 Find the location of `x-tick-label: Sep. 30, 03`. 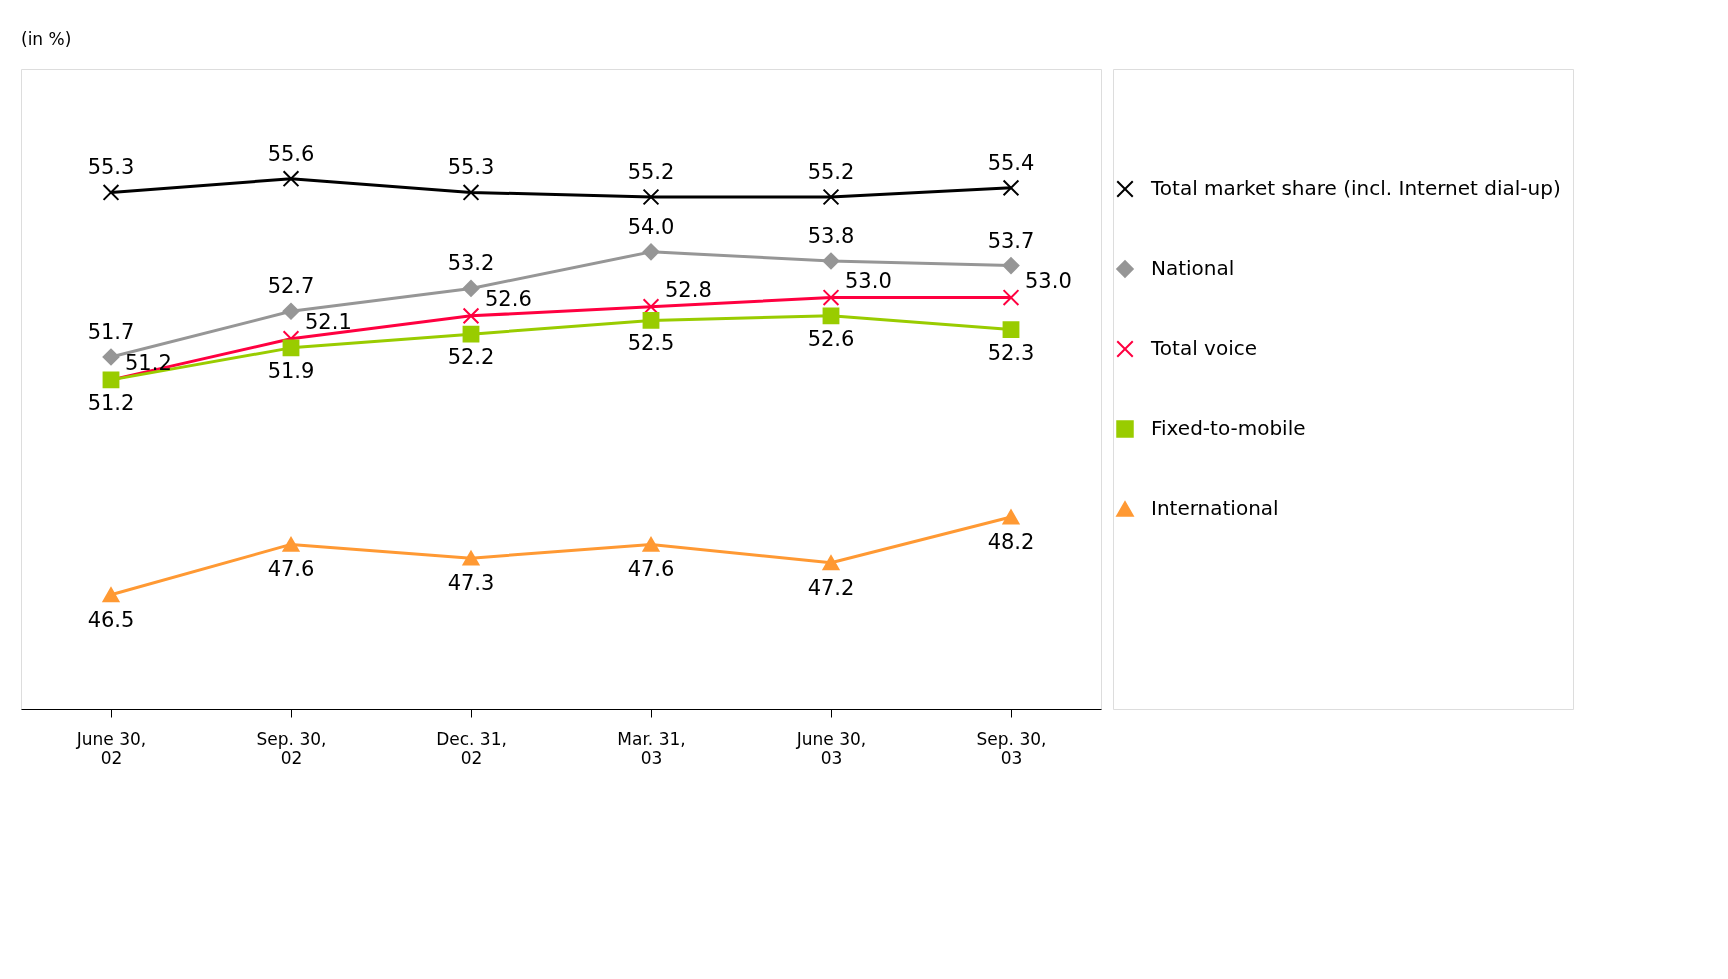

x-tick-label: Sep. 30, 03 is located at coordinates (1011, 748).